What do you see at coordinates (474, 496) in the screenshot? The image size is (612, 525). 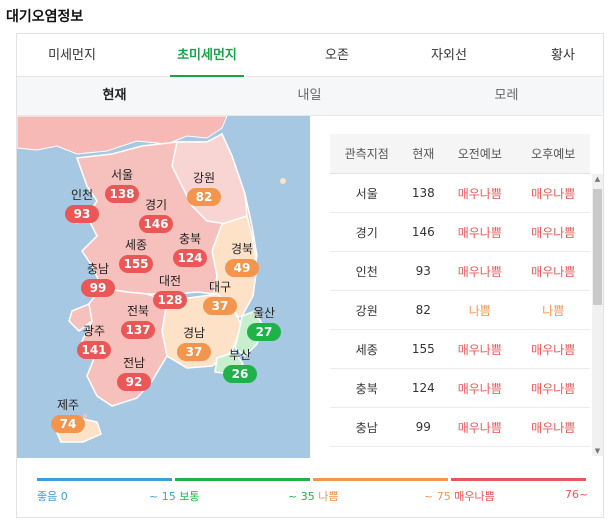 I see `legend-very-bad-label: 매우나쁨` at bounding box center [474, 496].